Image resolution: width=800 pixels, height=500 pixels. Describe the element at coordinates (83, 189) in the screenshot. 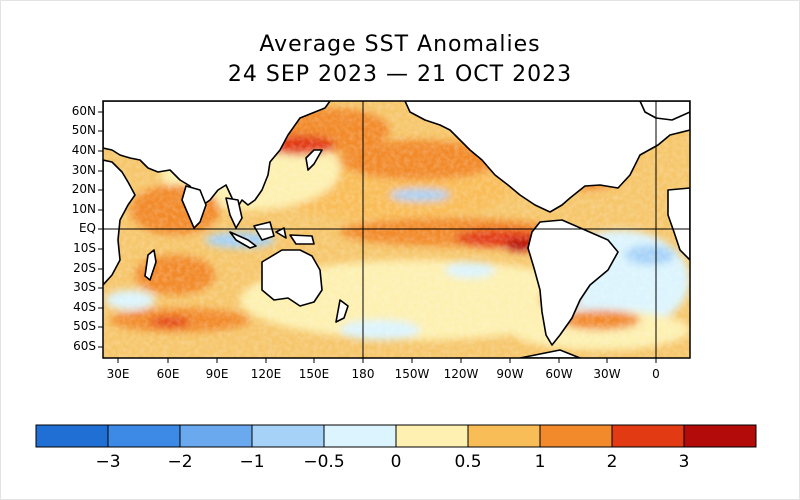

I see `lat-label-20n: 20N` at that location.